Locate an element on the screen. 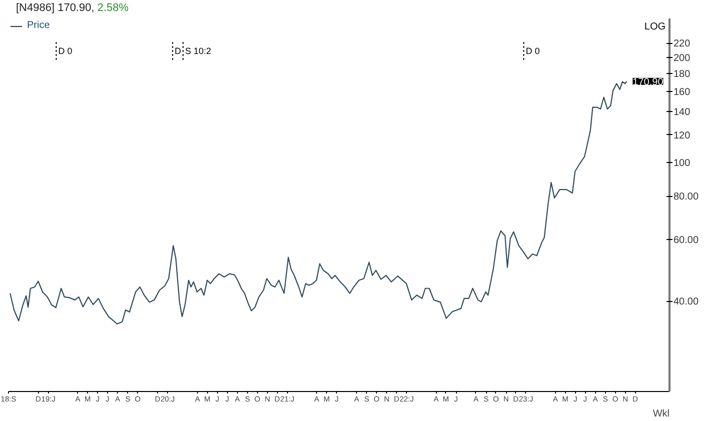 This screenshot has width=724, height=421. y-tick-label: 180 is located at coordinates (682, 74).